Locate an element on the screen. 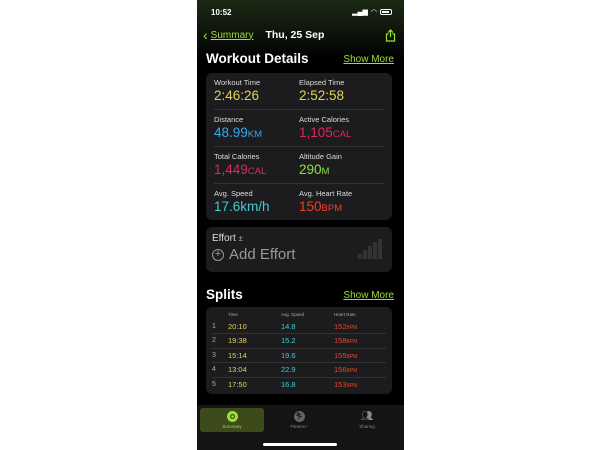 The width and height of the screenshot is (600, 450). metric-unit: CAL is located at coordinates (257, 171).